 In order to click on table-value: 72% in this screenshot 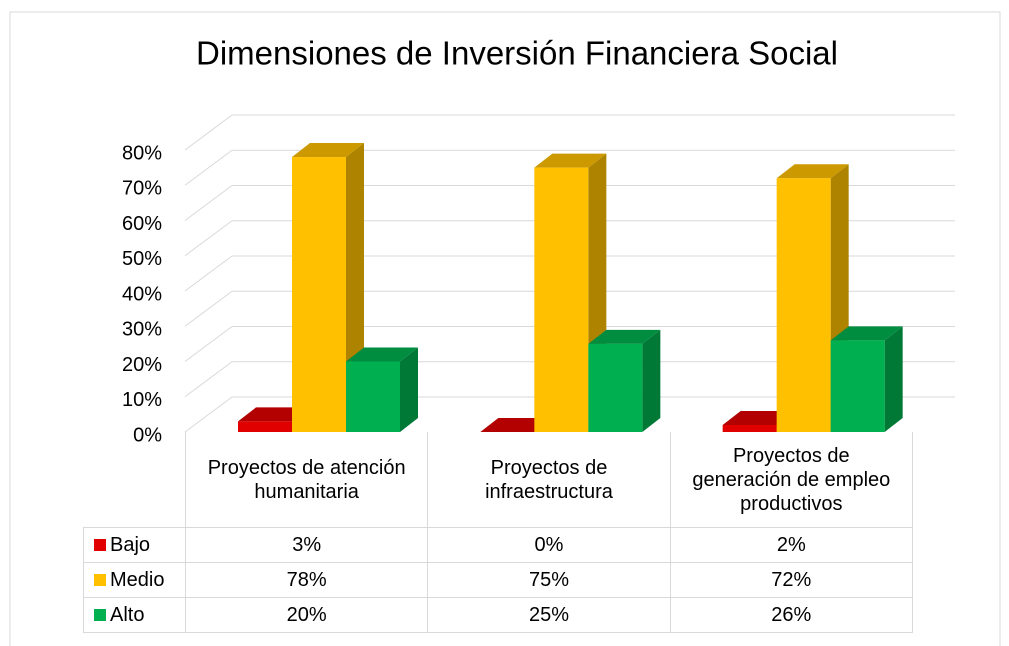, I will do `click(791, 580)`.